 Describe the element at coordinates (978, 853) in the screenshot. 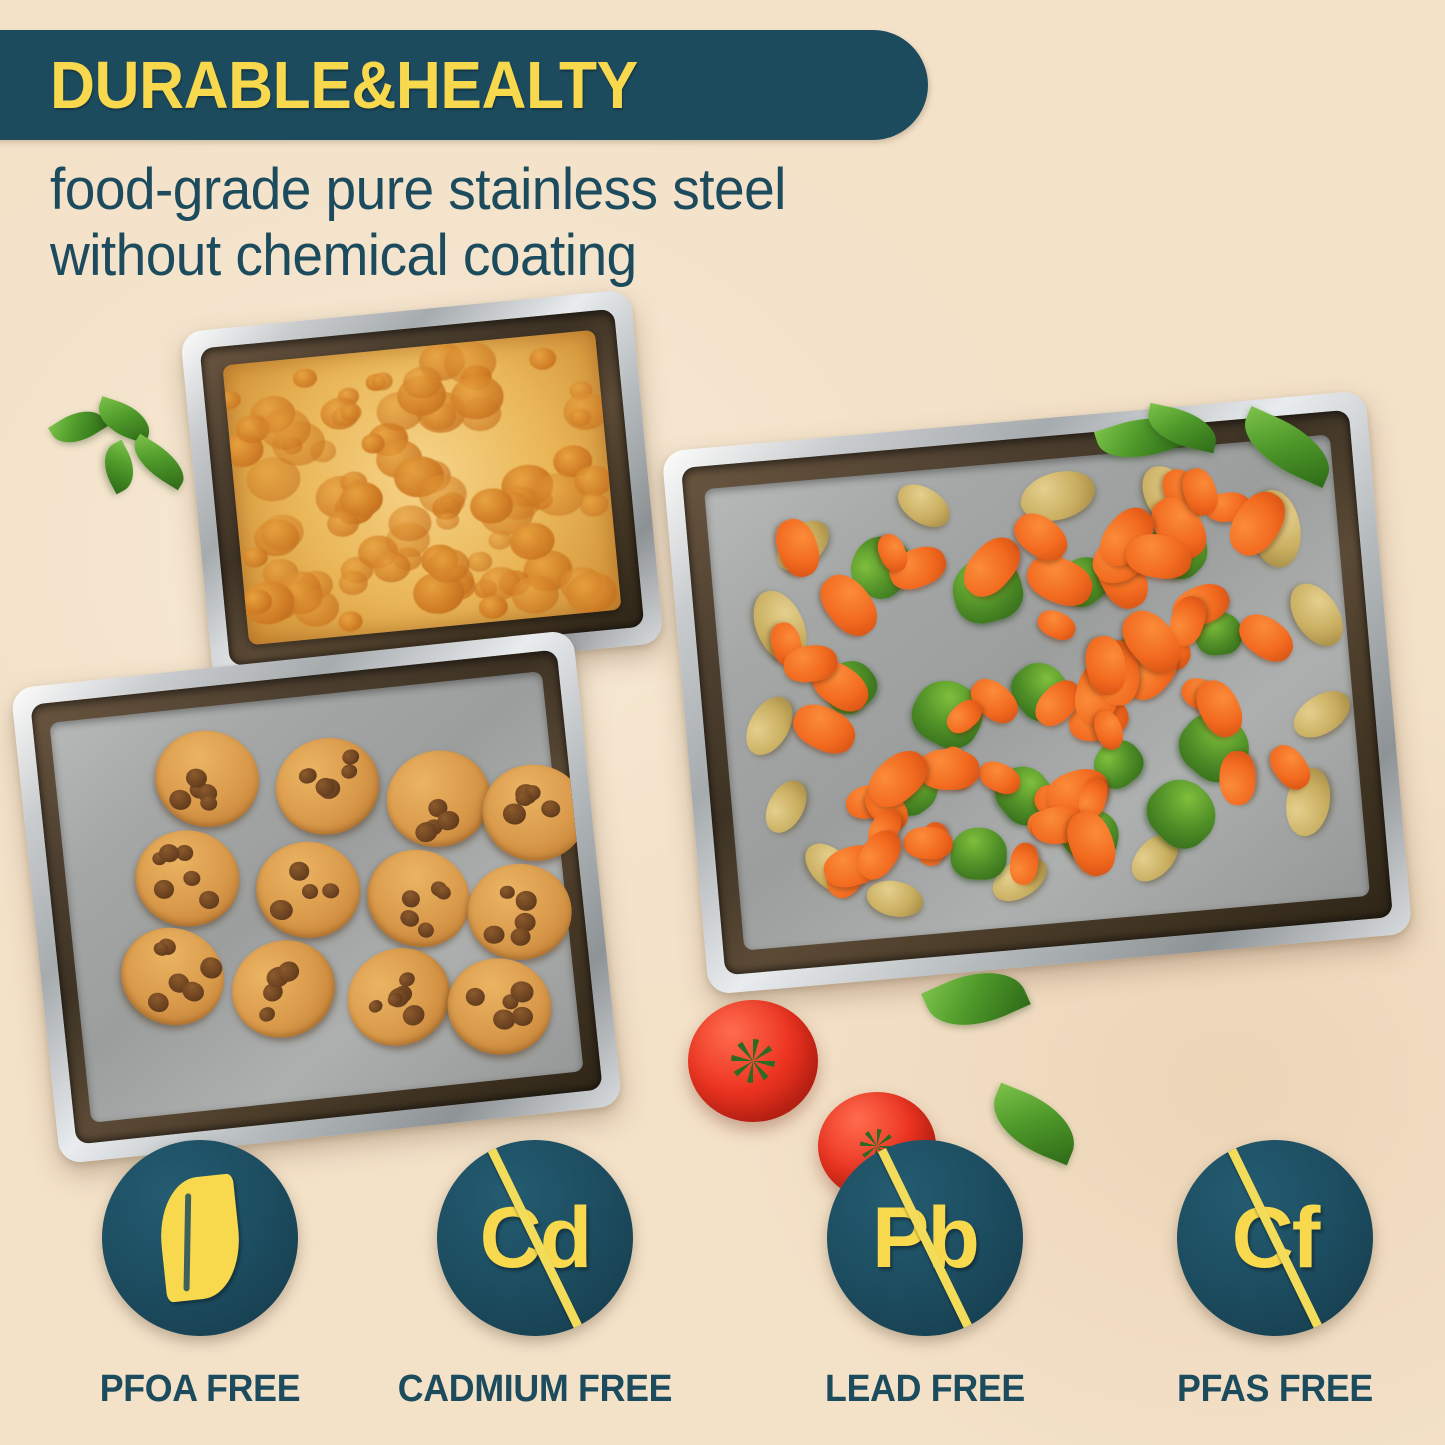

I see `broccoli-floret` at that location.